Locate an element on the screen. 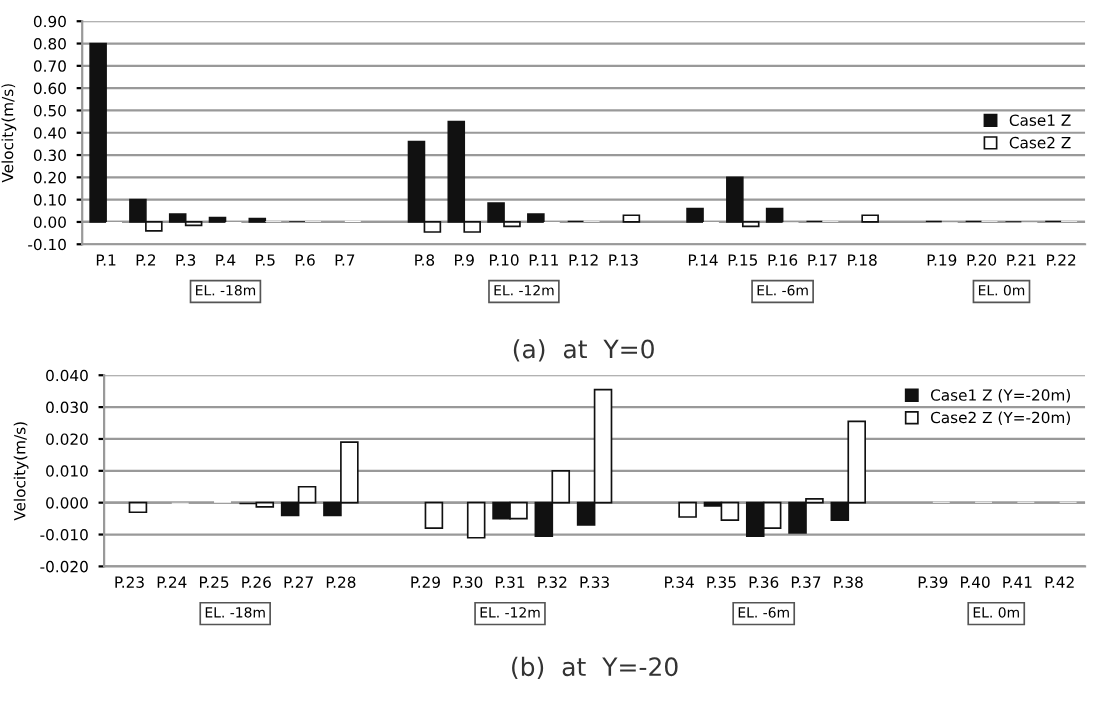 The width and height of the screenshot is (1096, 708). text: (a) at Y=0 is located at coordinates (583, 350).